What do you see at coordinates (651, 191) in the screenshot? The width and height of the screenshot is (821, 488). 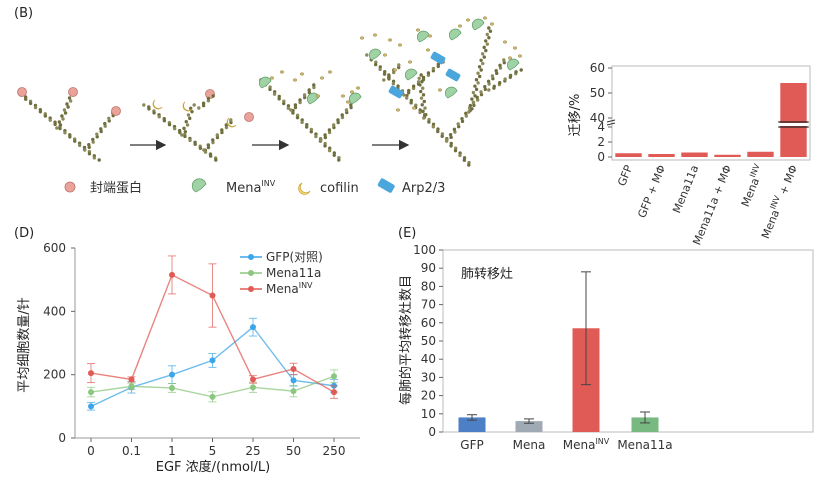 I see `x-tick-label-main: GFP + MΦ` at bounding box center [651, 191].